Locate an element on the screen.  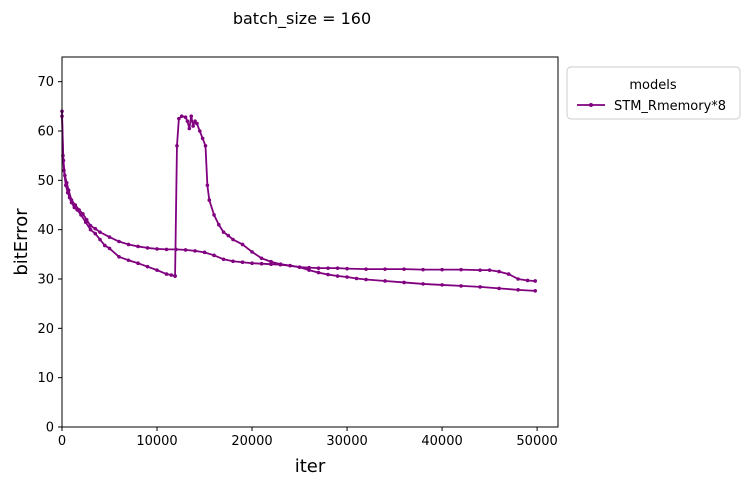
x-axis-label: iter is located at coordinates (310, 466).